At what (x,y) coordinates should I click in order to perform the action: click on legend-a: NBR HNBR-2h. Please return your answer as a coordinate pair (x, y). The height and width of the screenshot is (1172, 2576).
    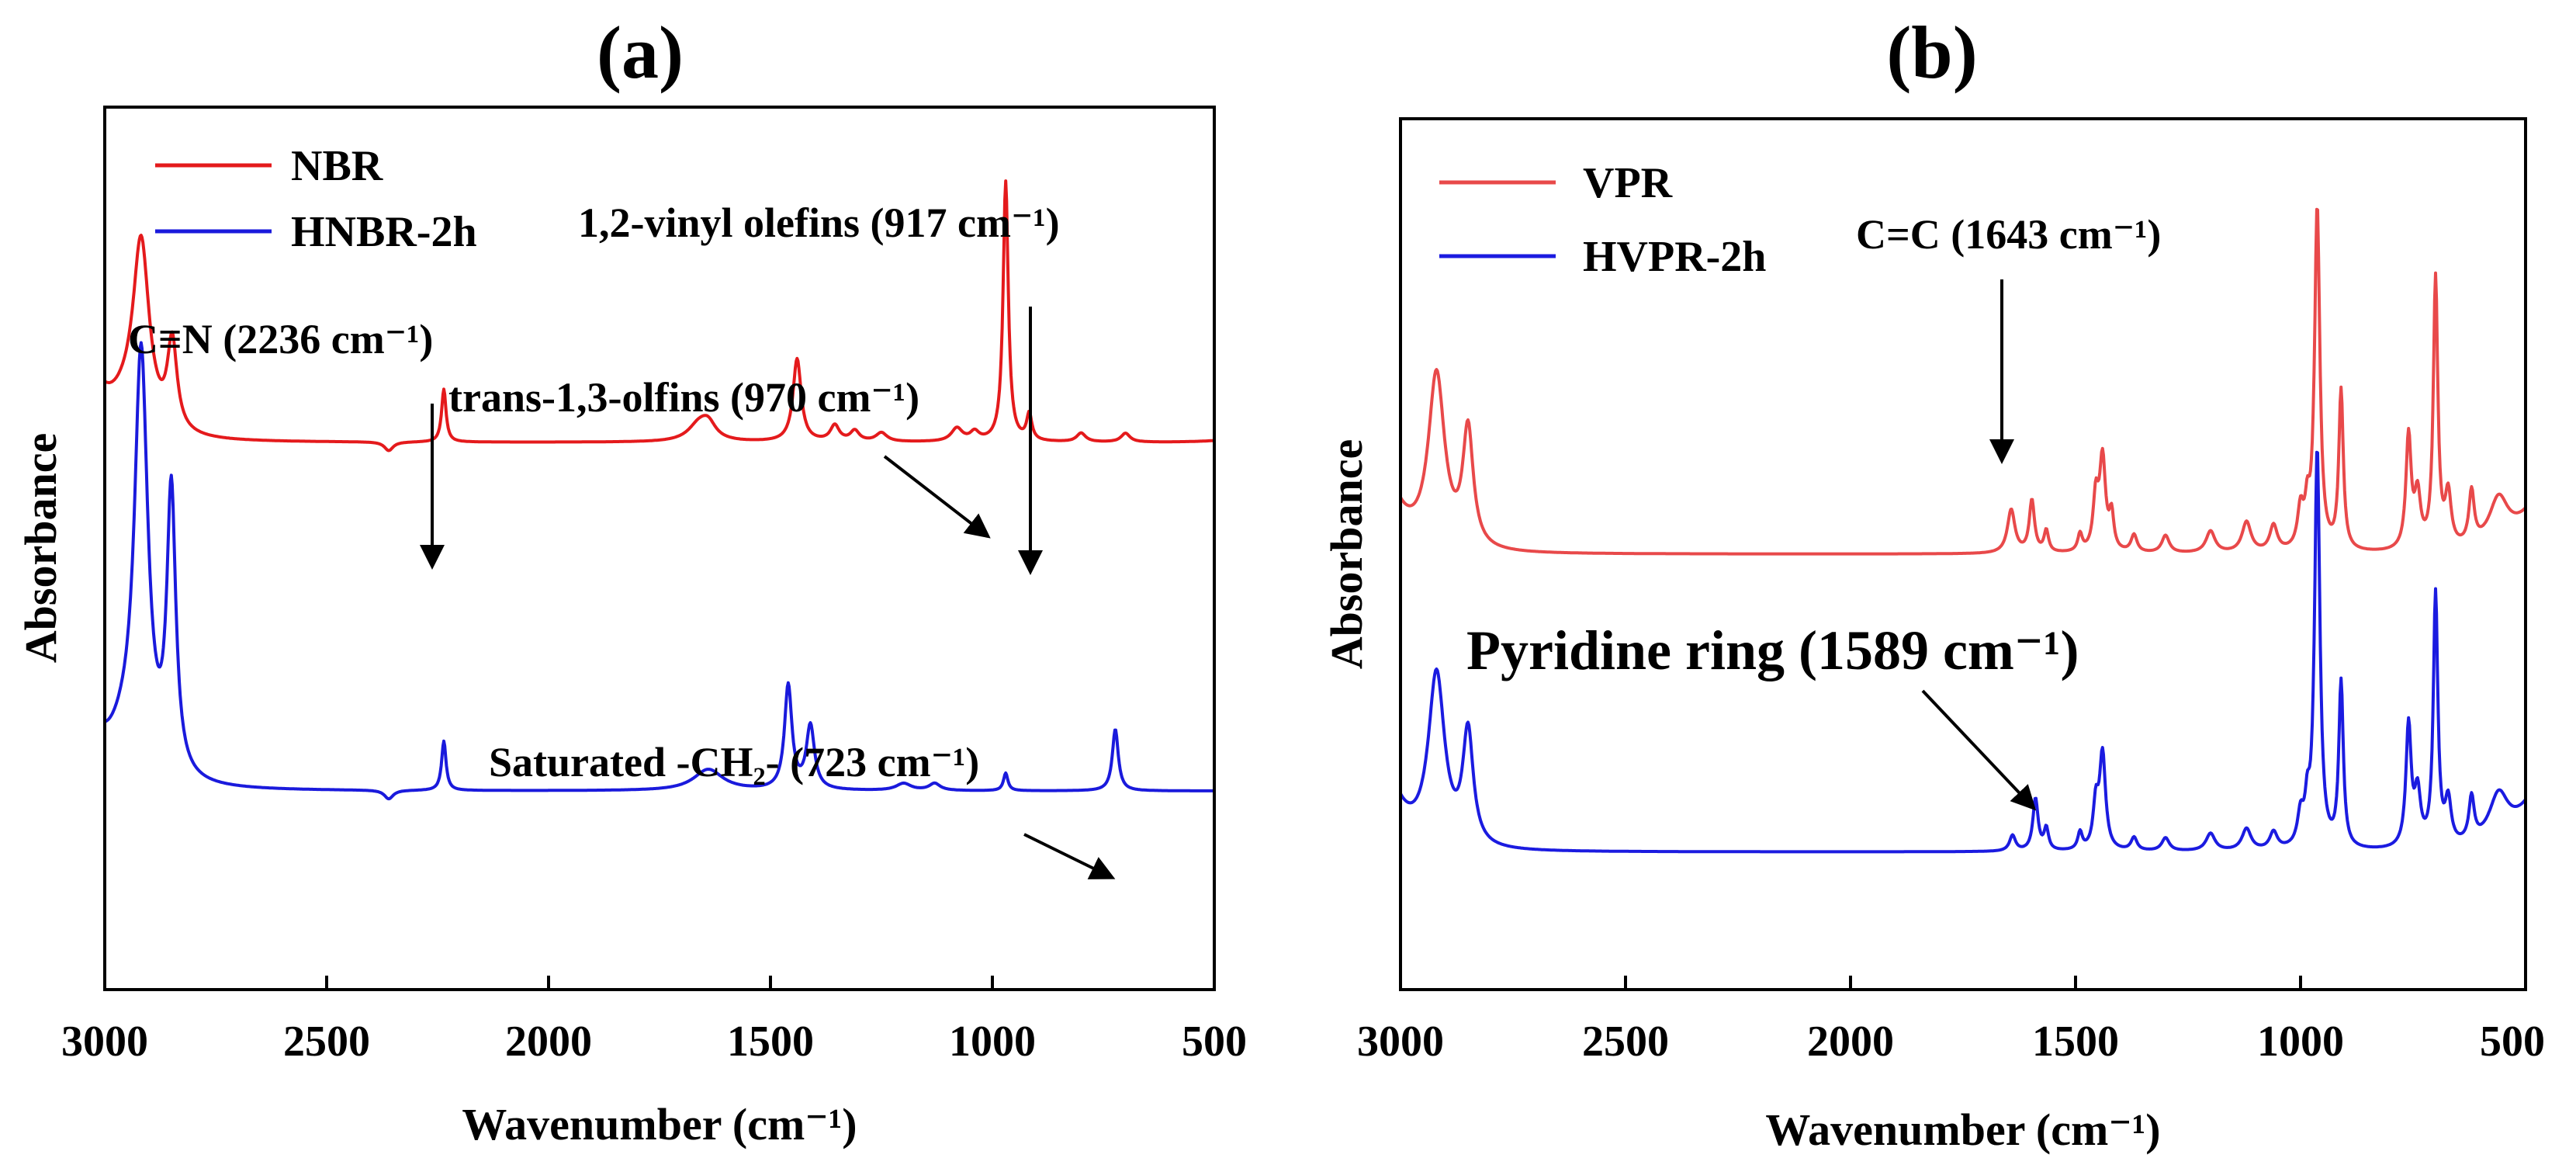
    Looking at the image, I should click on (316, 199).